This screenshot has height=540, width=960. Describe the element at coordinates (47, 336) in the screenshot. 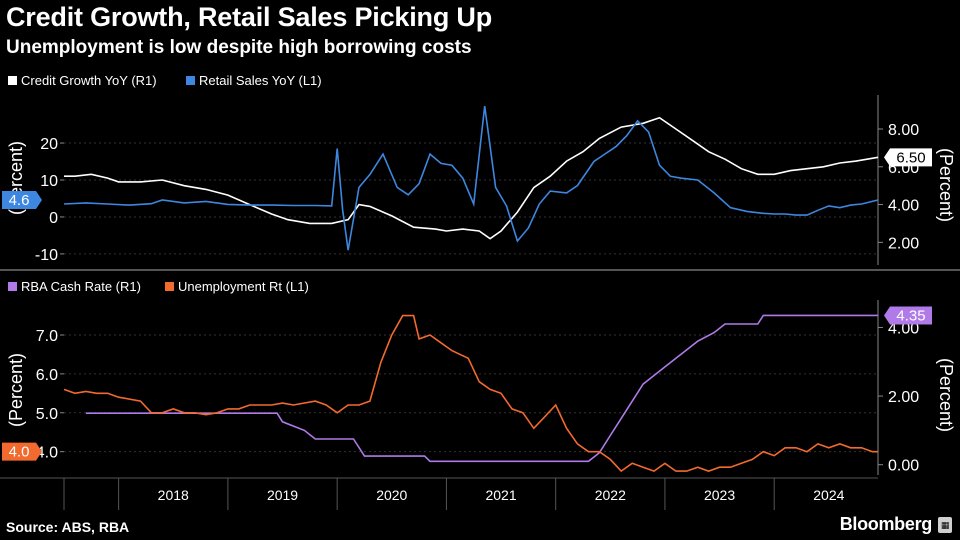

I see `left-tick-label: 7.0` at that location.